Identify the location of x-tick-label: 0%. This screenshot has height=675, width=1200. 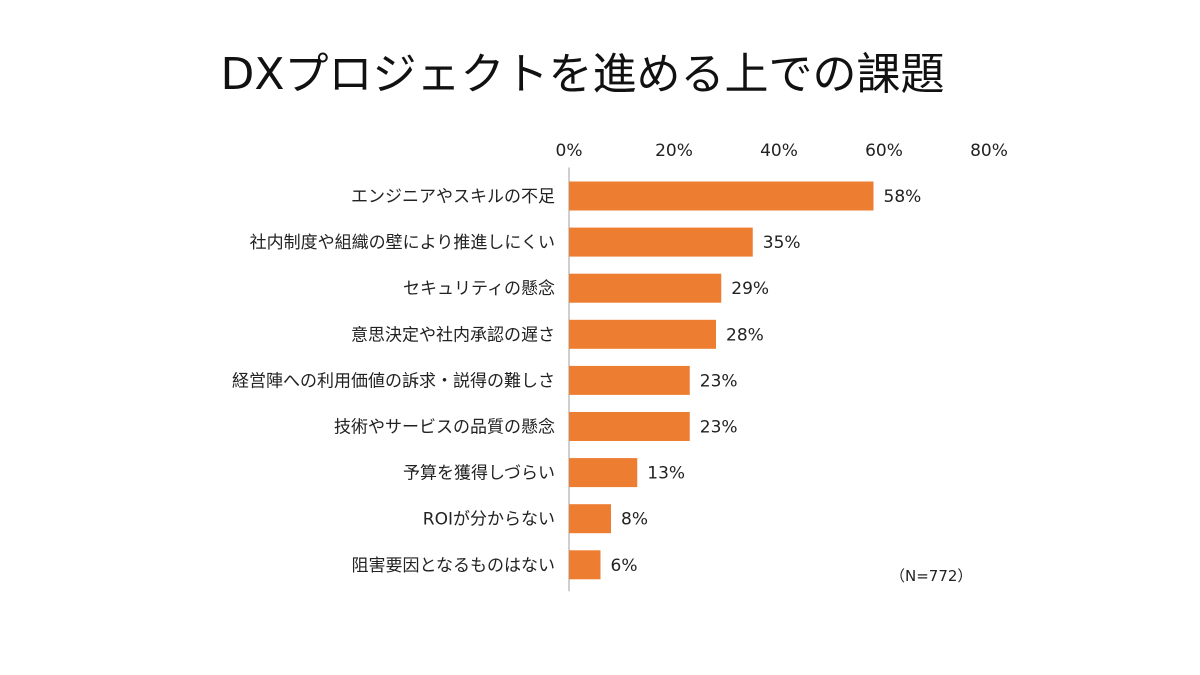
(569, 151).